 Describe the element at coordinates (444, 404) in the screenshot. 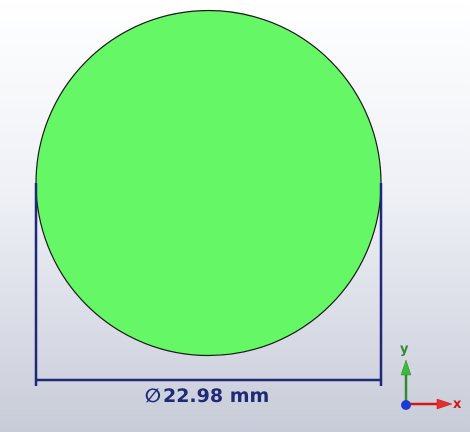

I see `axis-x-arrowhead` at that location.